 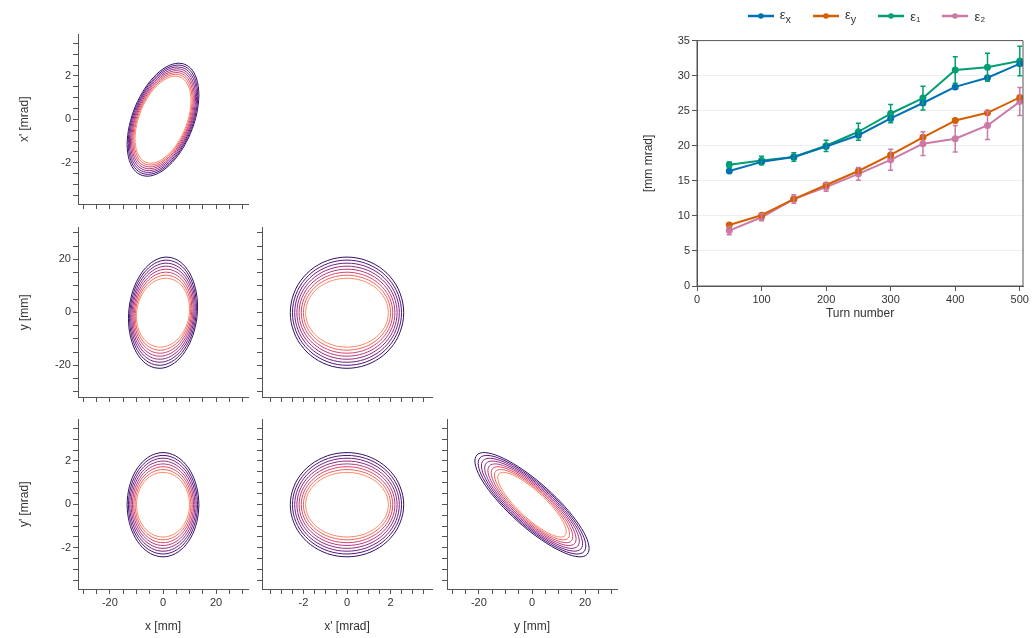 I want to click on legend-label: ε$_{y}$, so click(x=850, y=16).